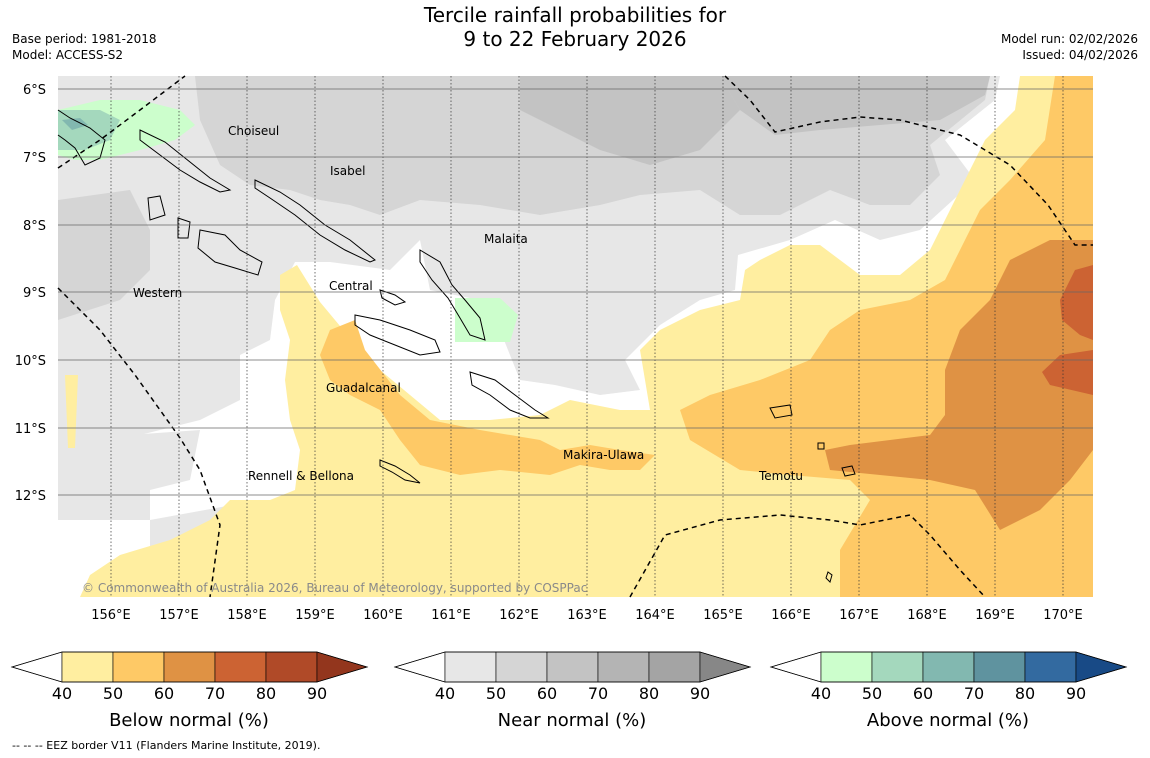  I want to click on province-label-makira-ulawa: Makira-Ulawa, so click(603, 455).